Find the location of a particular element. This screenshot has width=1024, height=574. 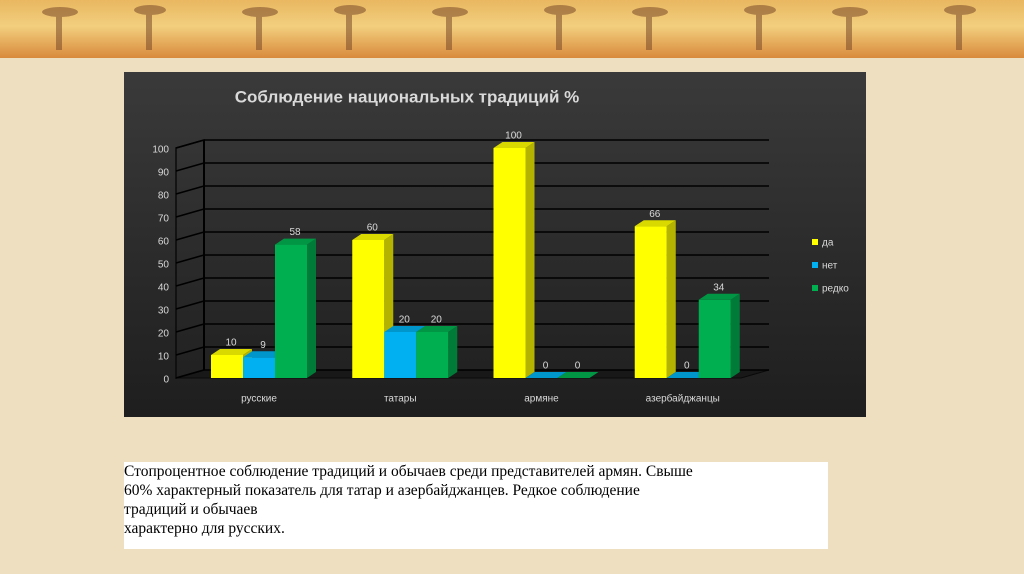

y-tick-label: 90 is located at coordinates (164, 173).